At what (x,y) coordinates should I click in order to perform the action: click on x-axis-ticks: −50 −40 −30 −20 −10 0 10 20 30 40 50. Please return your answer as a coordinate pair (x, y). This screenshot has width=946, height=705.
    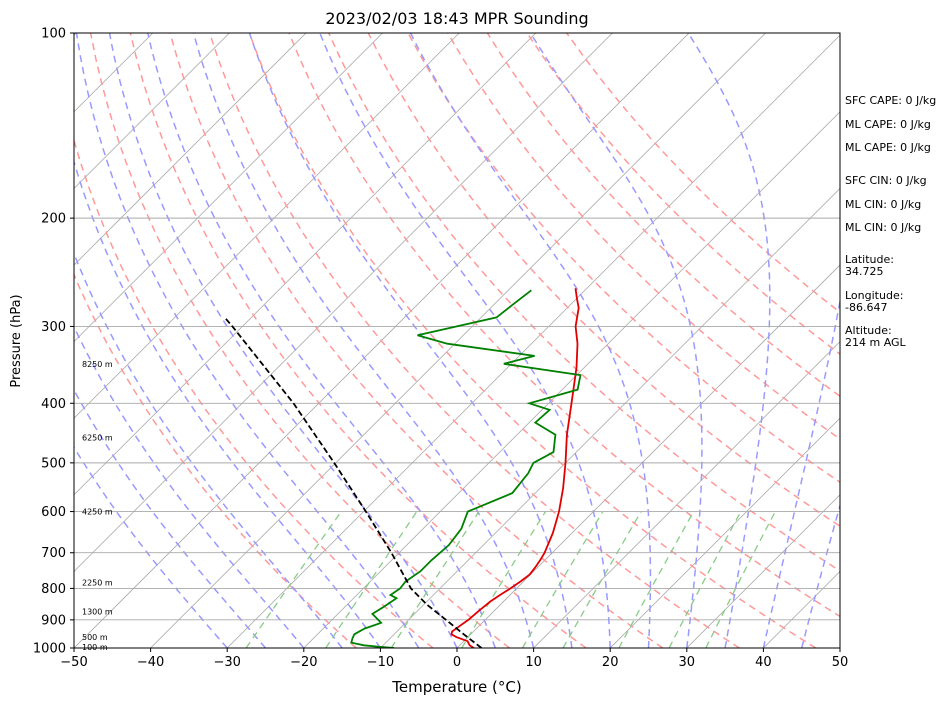
    Looking at the image, I should click on (454, 659).